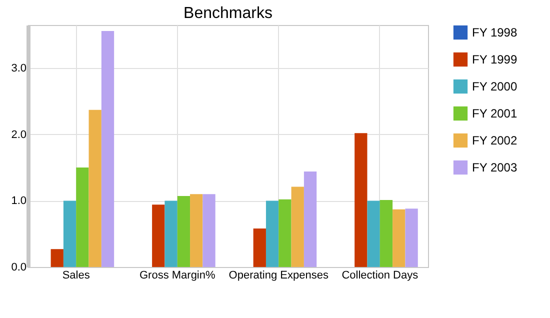  Describe the element at coordinates (18, 68) in the screenshot. I see `y-tick-label: 3.0` at that location.